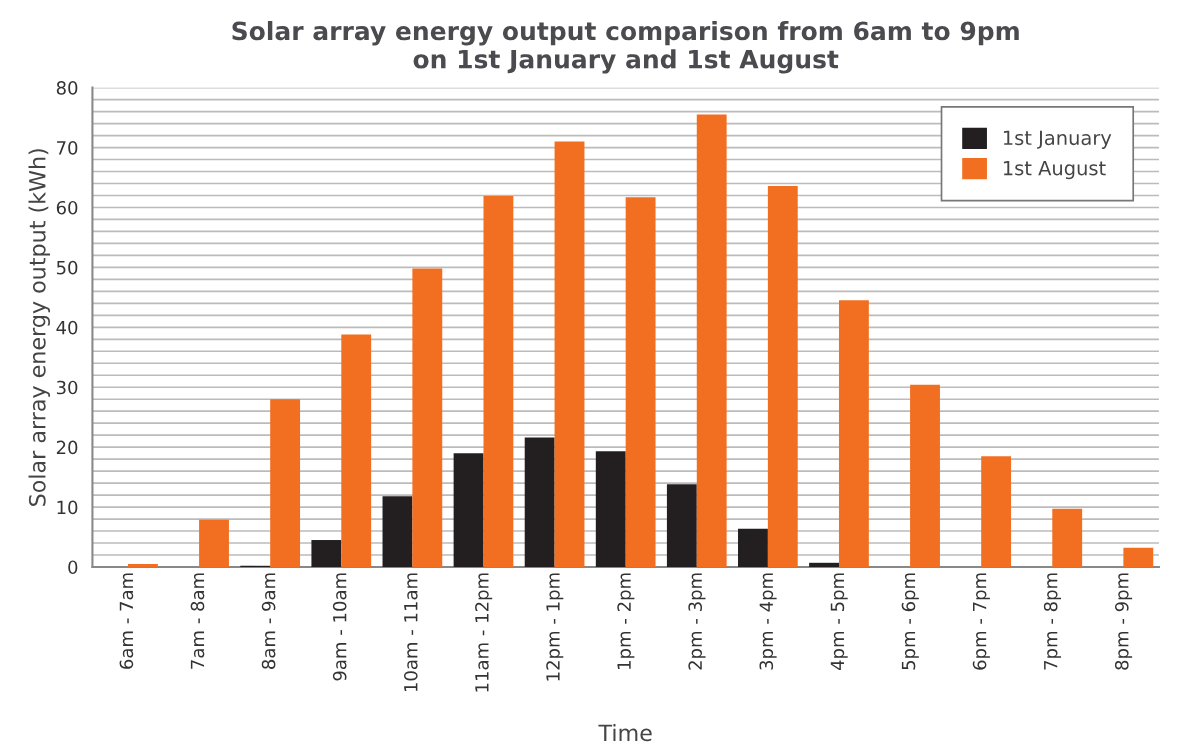 The height and width of the screenshot is (749, 1185). I want to click on x-tick-label: 6am - 7am, so click(126, 621).